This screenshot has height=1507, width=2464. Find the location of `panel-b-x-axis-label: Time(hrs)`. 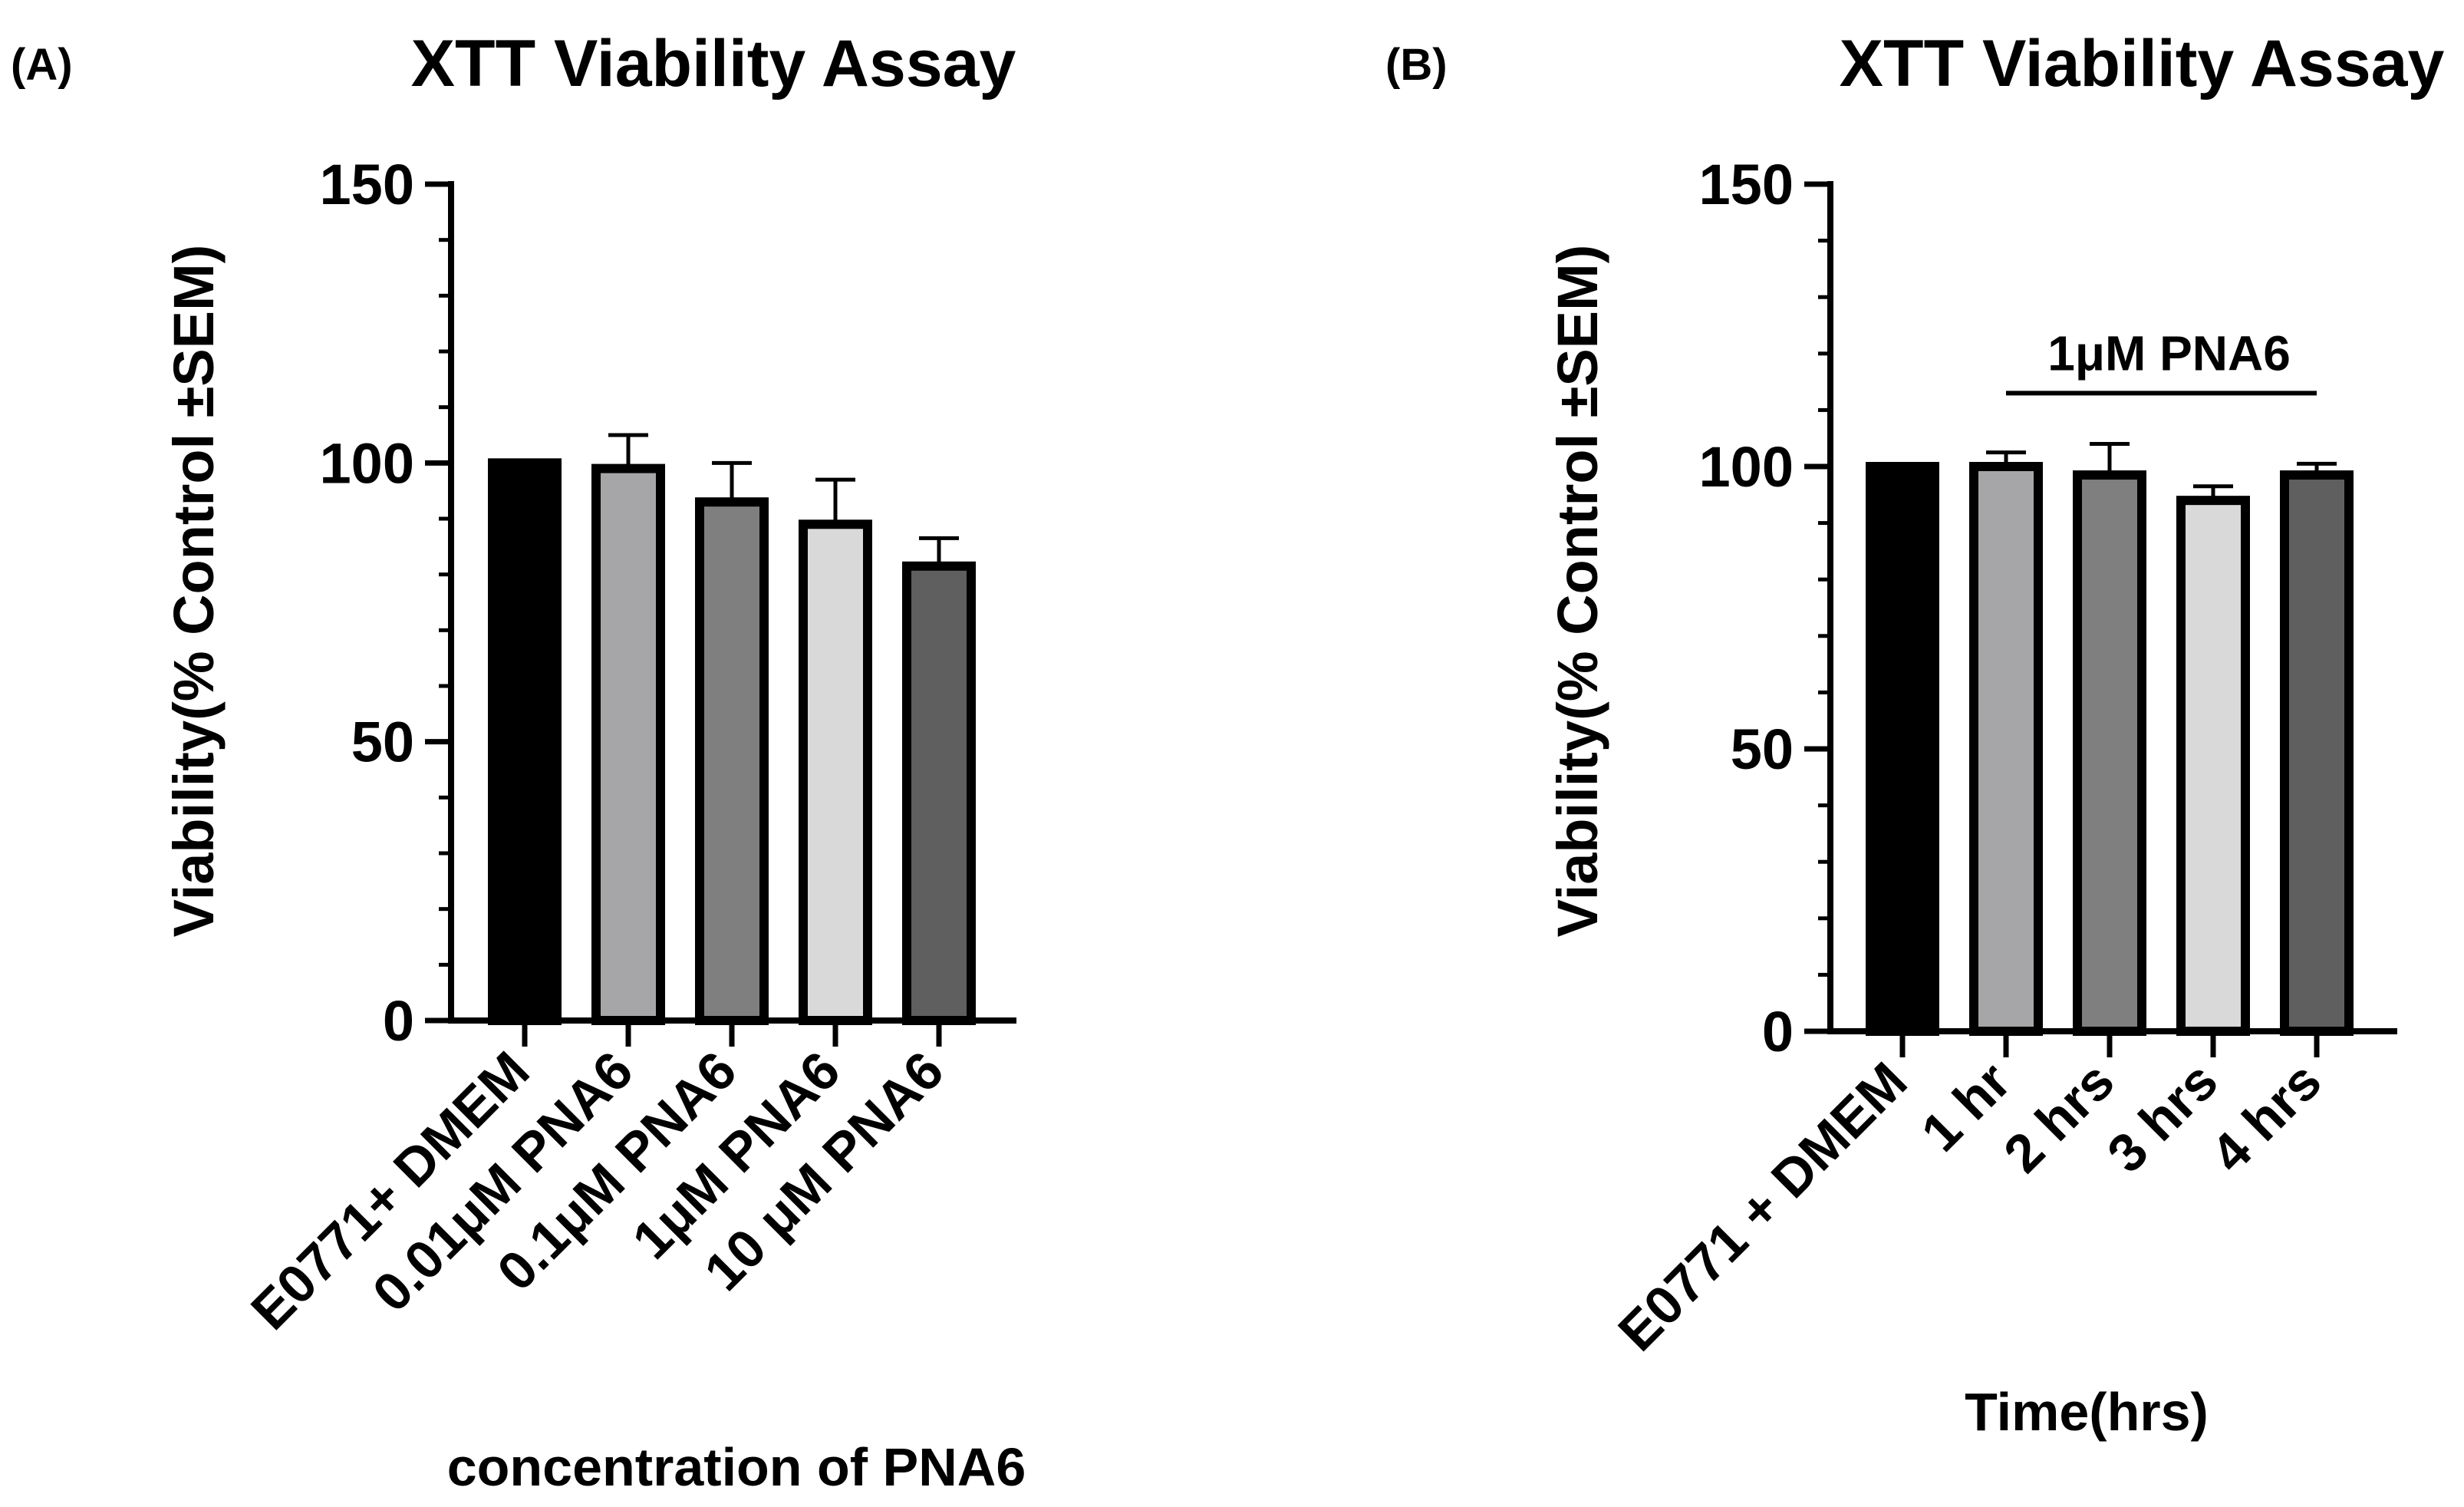

panel-b-x-axis-label: Time(hrs) is located at coordinates (2087, 1412).